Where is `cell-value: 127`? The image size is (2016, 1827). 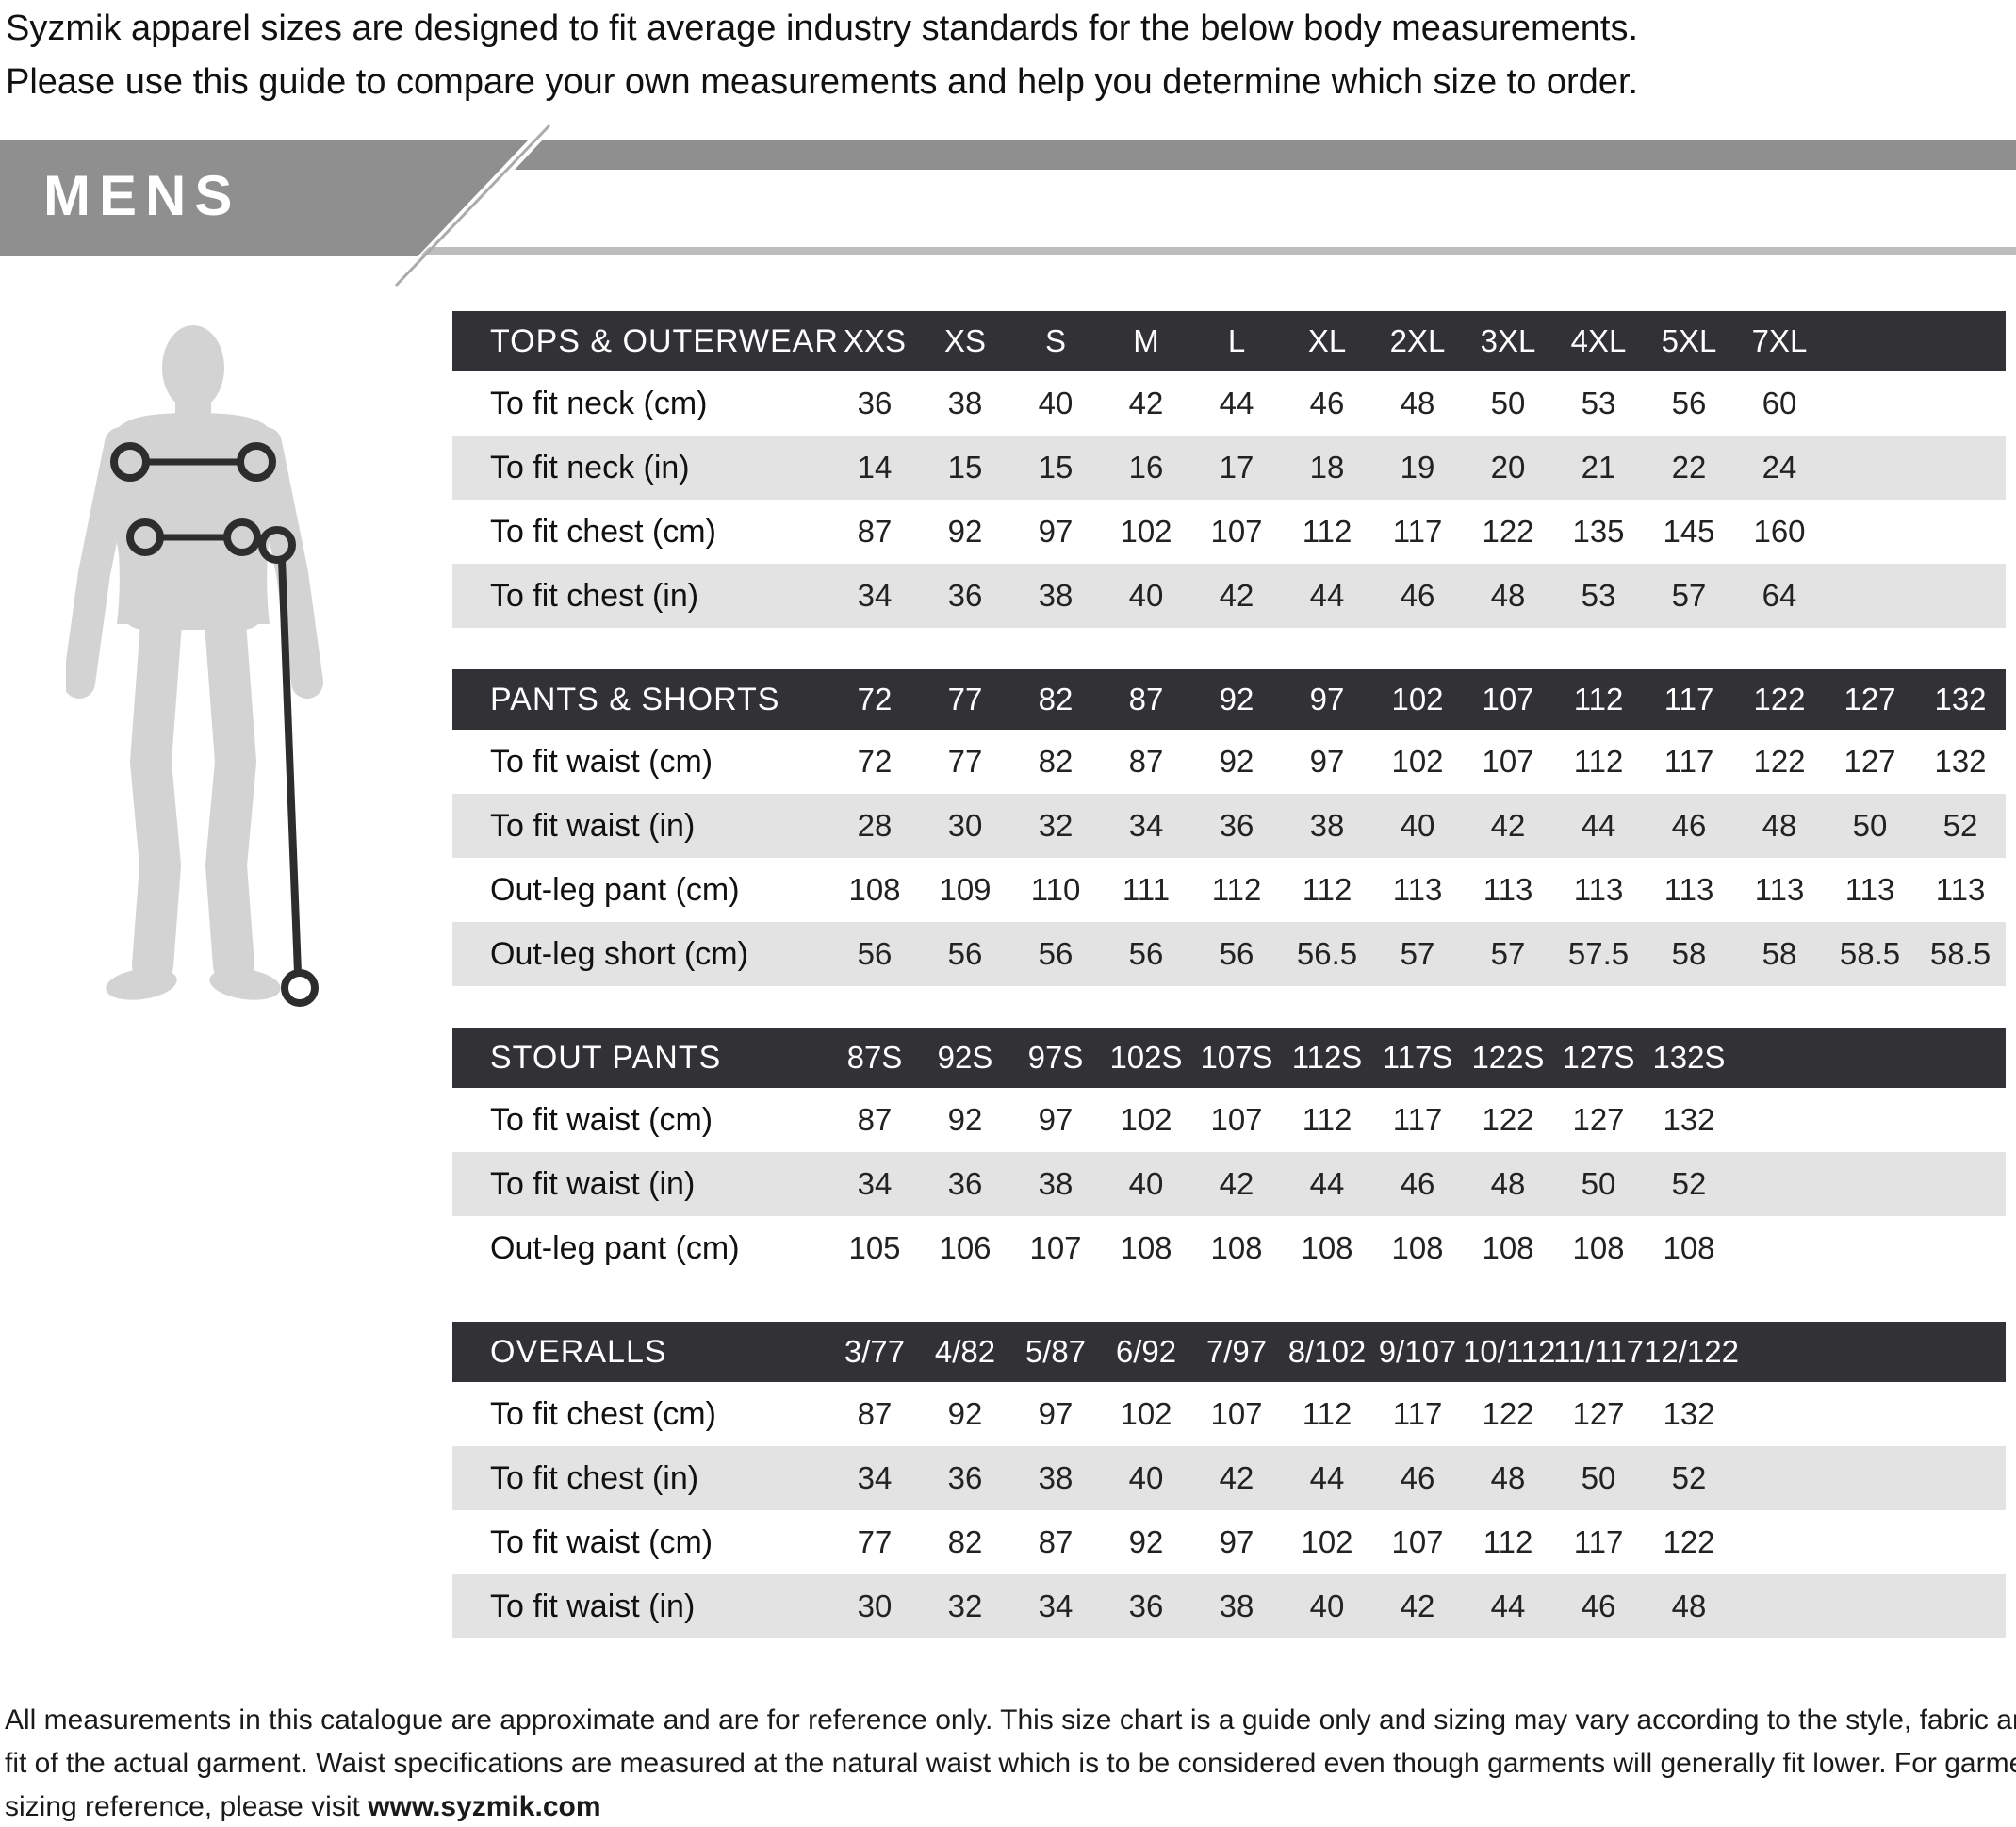
cell-value: 127 is located at coordinates (1870, 761).